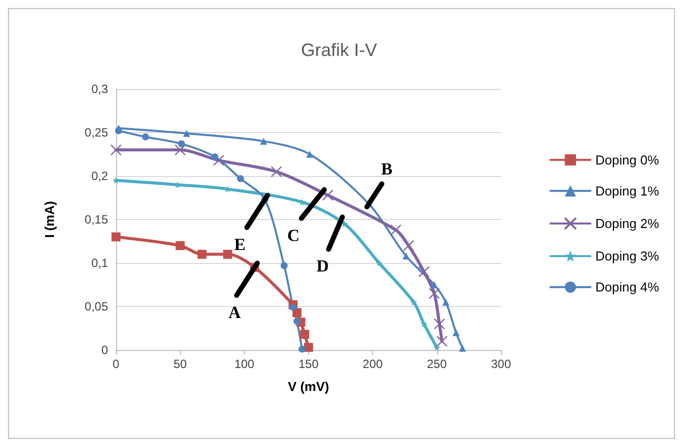  What do you see at coordinates (627, 223) in the screenshot?
I see `legend-label: Doping 2%` at bounding box center [627, 223].